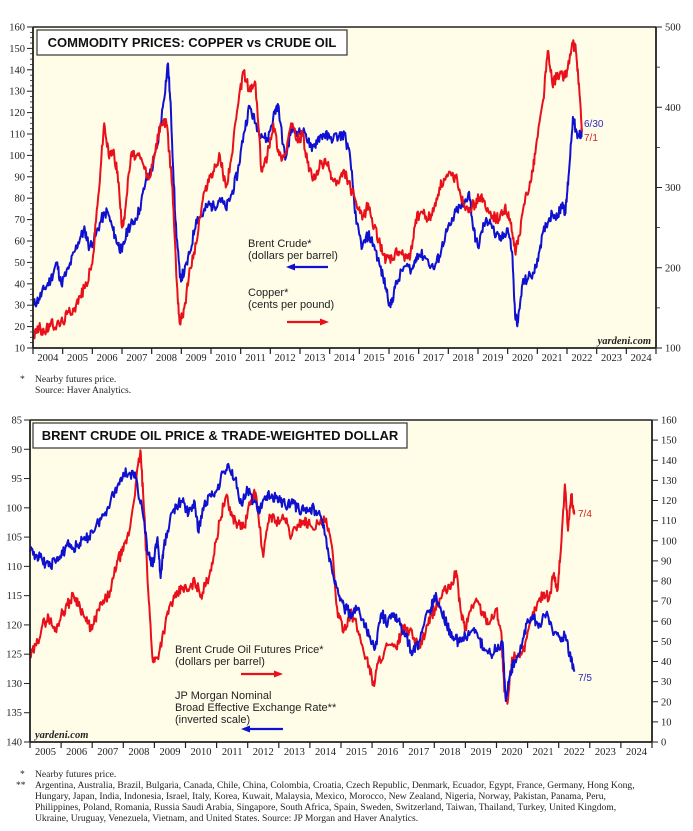 The height and width of the screenshot is (831, 693). I want to click on right-tick-label: 40, so click(666, 662).